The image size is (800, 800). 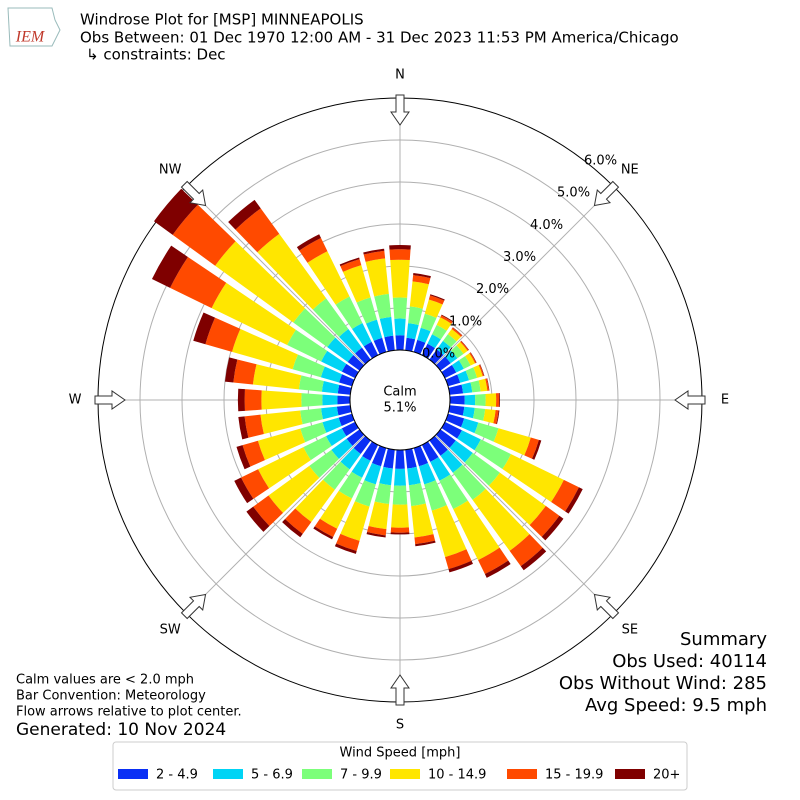 I want to click on note: Flow arrows relative to plot center., so click(x=129, y=712).